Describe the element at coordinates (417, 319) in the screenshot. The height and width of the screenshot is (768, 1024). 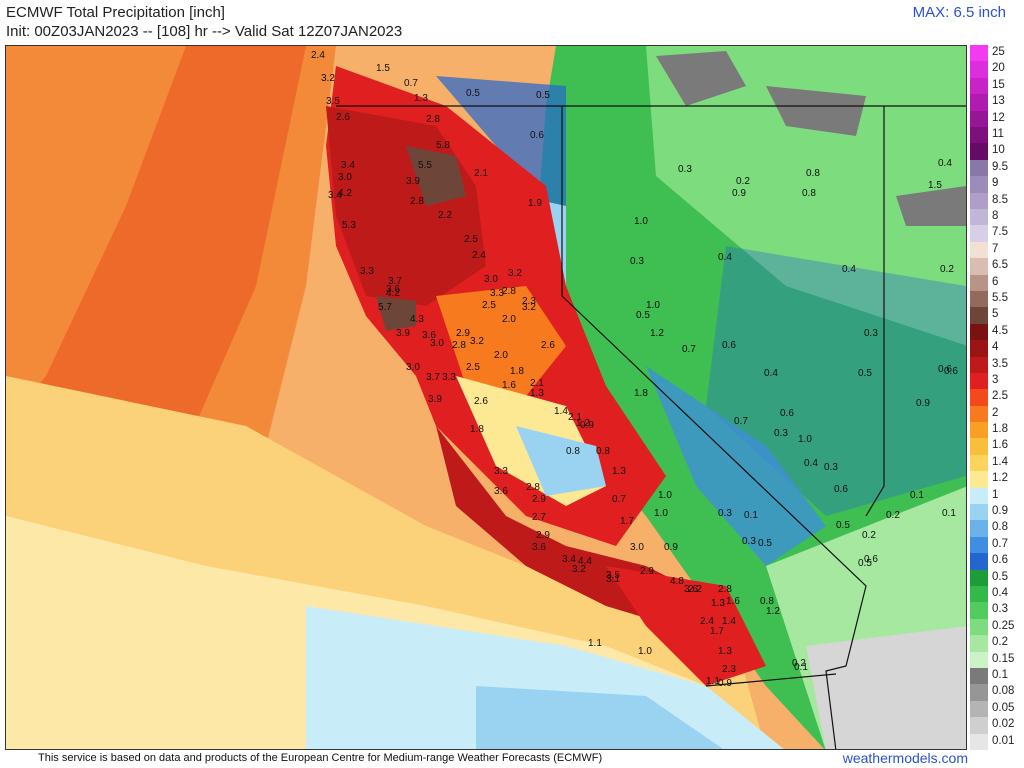
I see `precip-value-label: 4.3` at that location.